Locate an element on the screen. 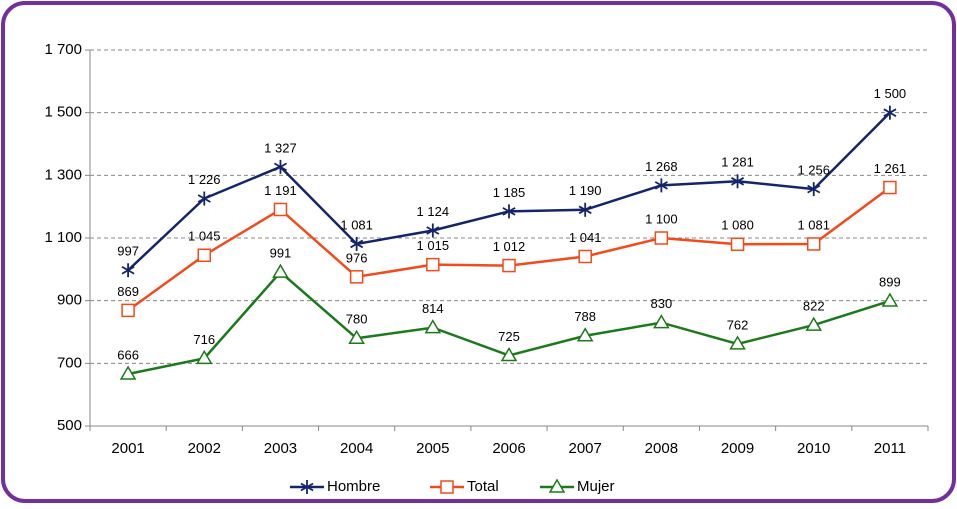 Image resolution: width=957 pixels, height=509 pixels. y-tick-label: 1 300 is located at coordinates (63, 174).